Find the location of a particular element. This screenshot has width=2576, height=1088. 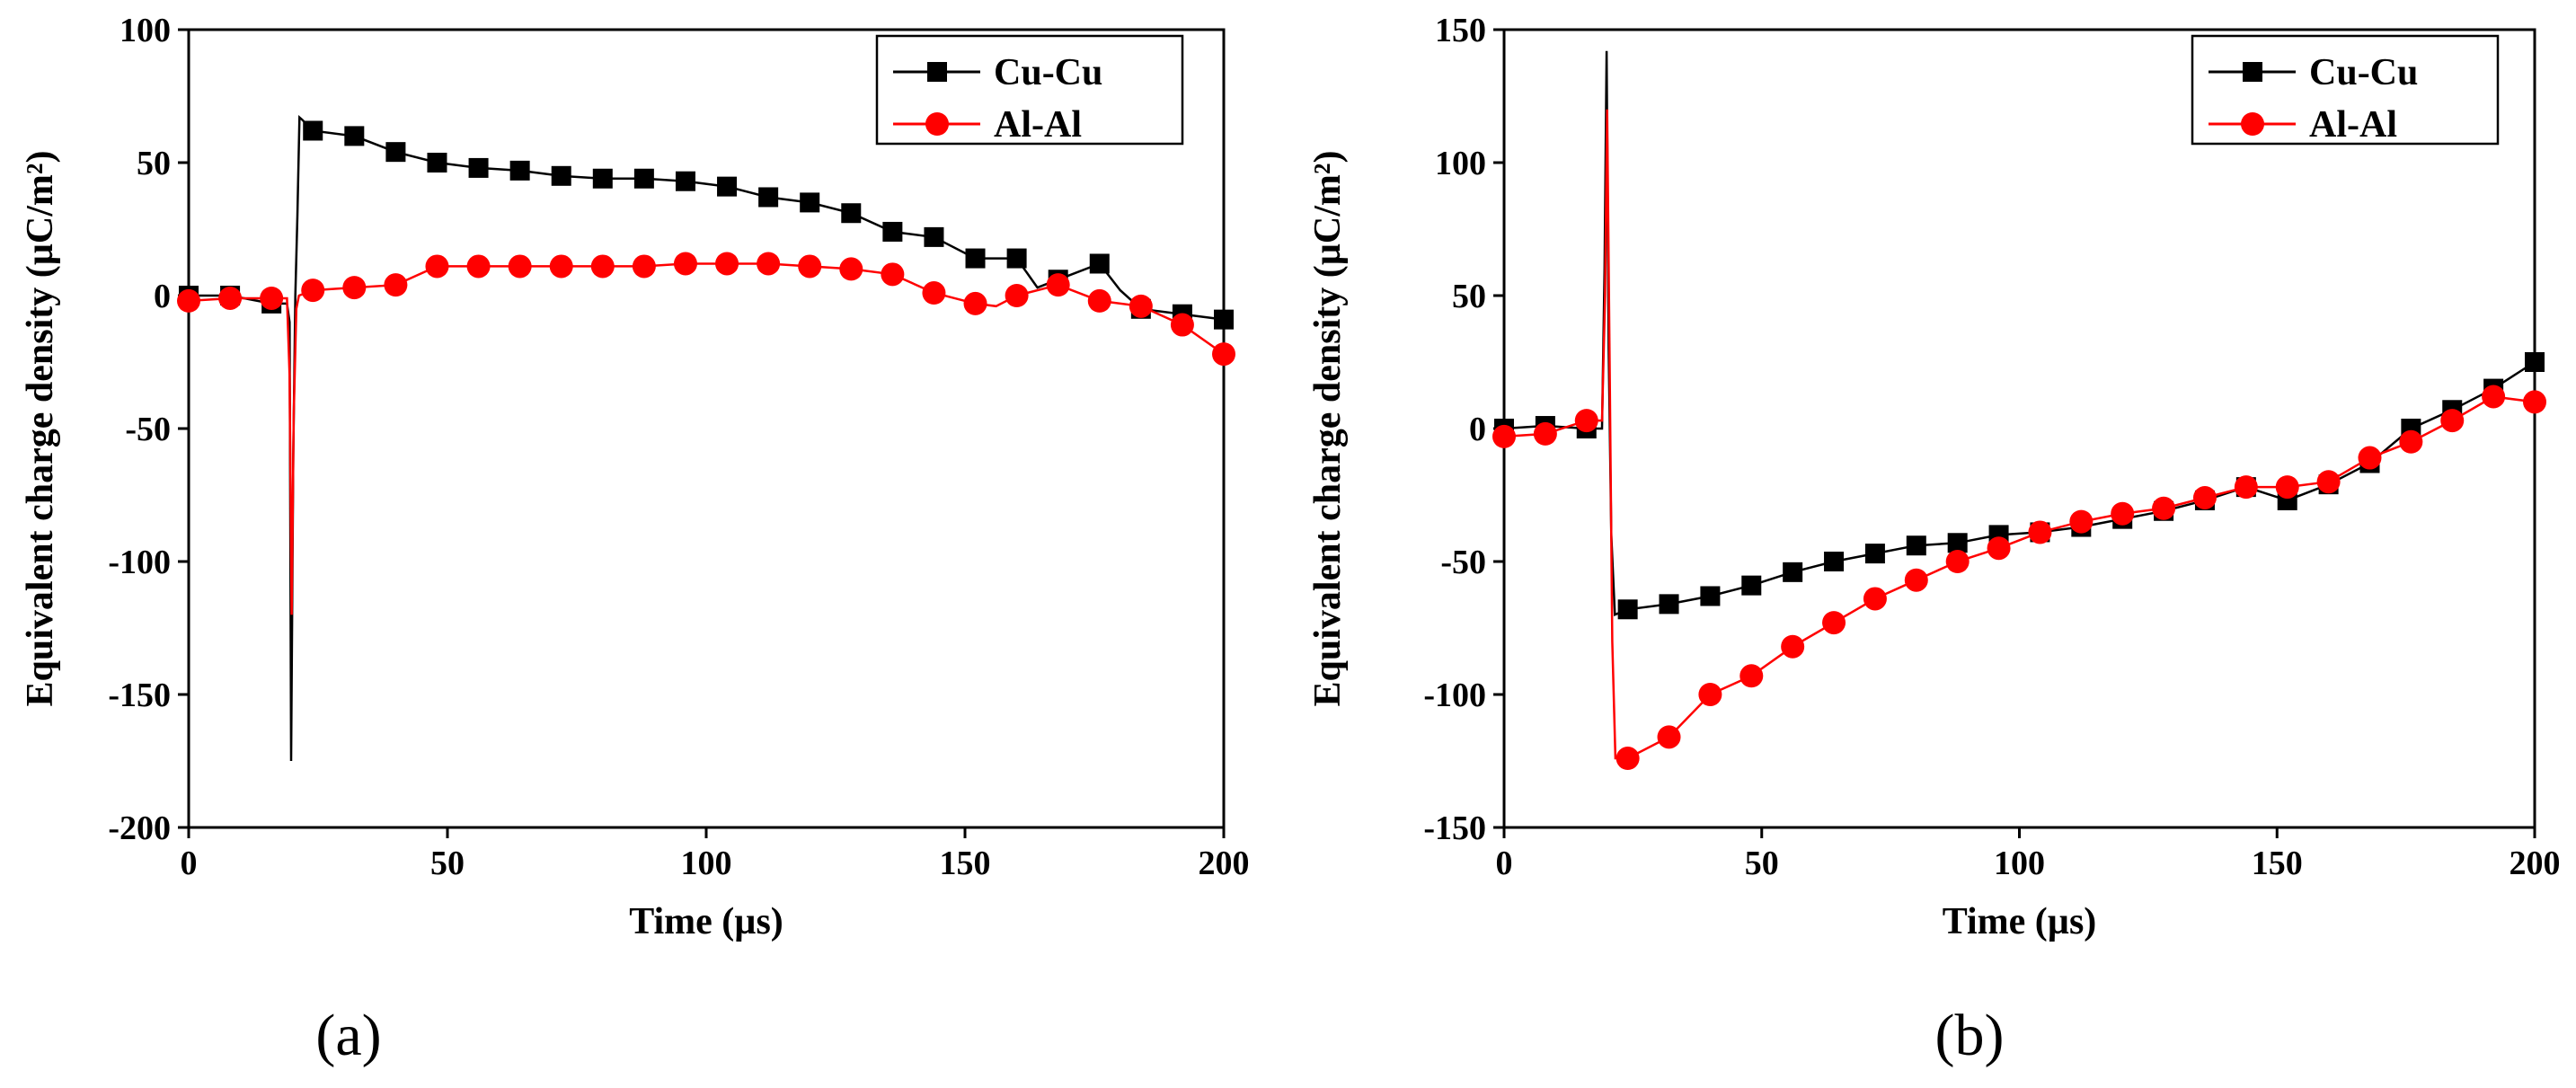

y-tick-label: 50 is located at coordinates (1469, 296).